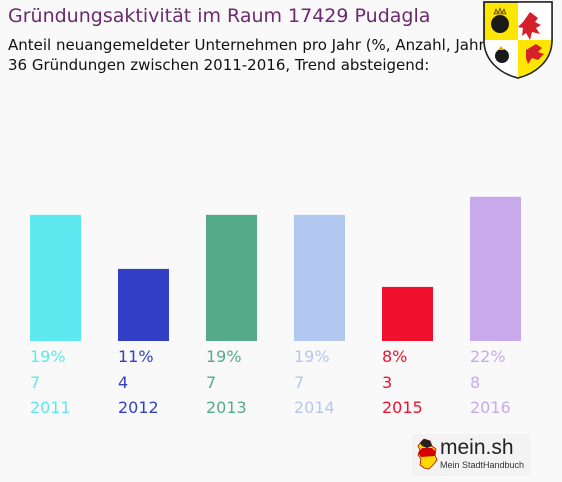 The image size is (562, 482). What do you see at coordinates (231, 277) in the screenshot?
I see `bar-2013` at bounding box center [231, 277].